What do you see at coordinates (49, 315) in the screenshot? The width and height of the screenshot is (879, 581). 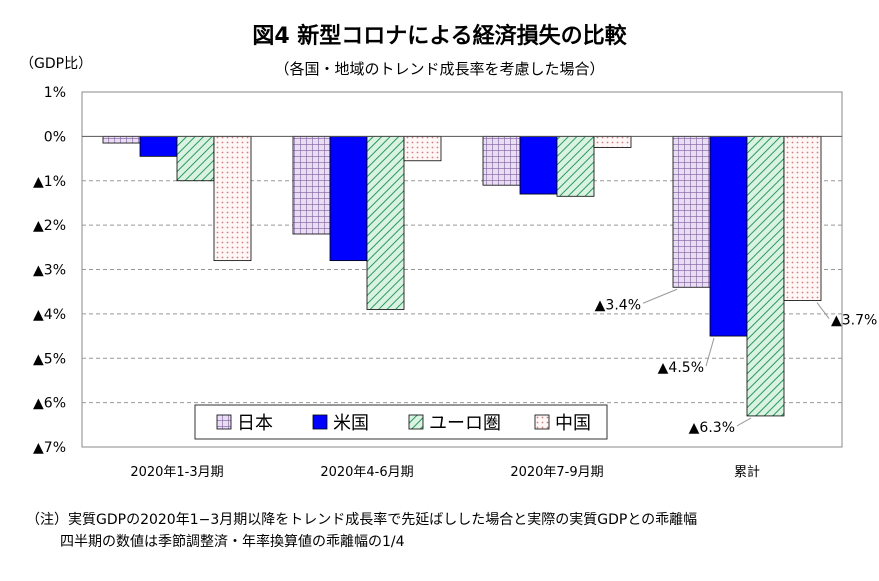 I see `y-tick-label: ▲4%` at bounding box center [49, 315].